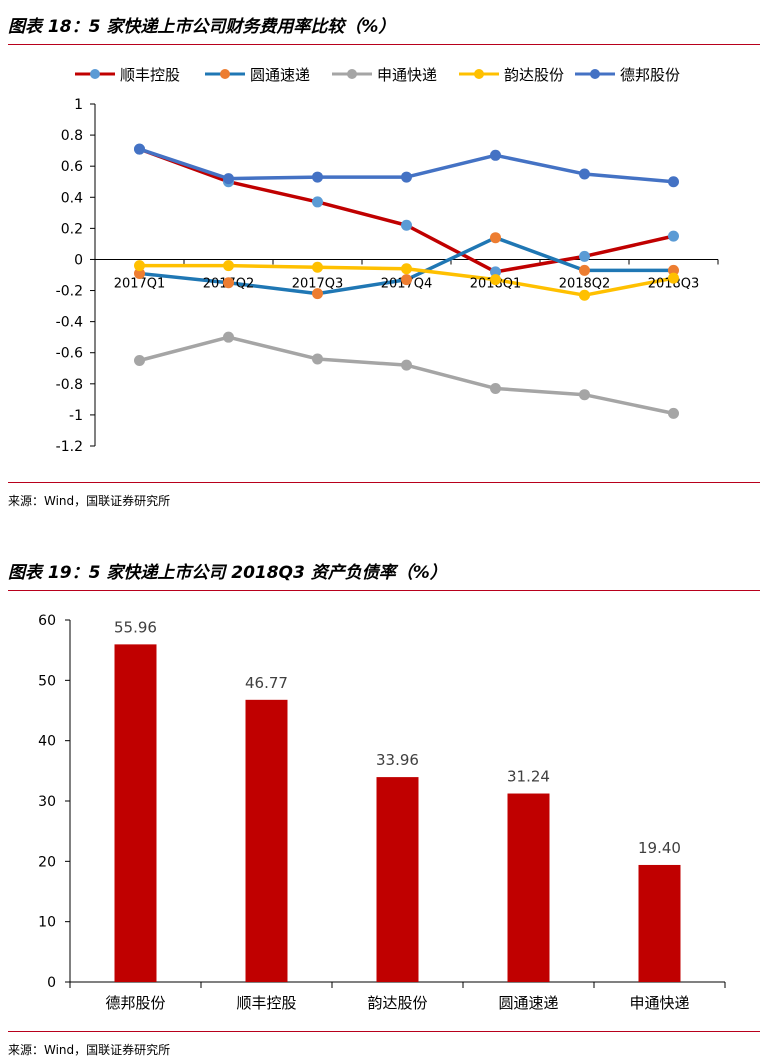 Image resolution: width=763 pixels, height=1060 pixels. I want to click on chart18-source: 来源：Wind，国联证券研究所, so click(89, 501).